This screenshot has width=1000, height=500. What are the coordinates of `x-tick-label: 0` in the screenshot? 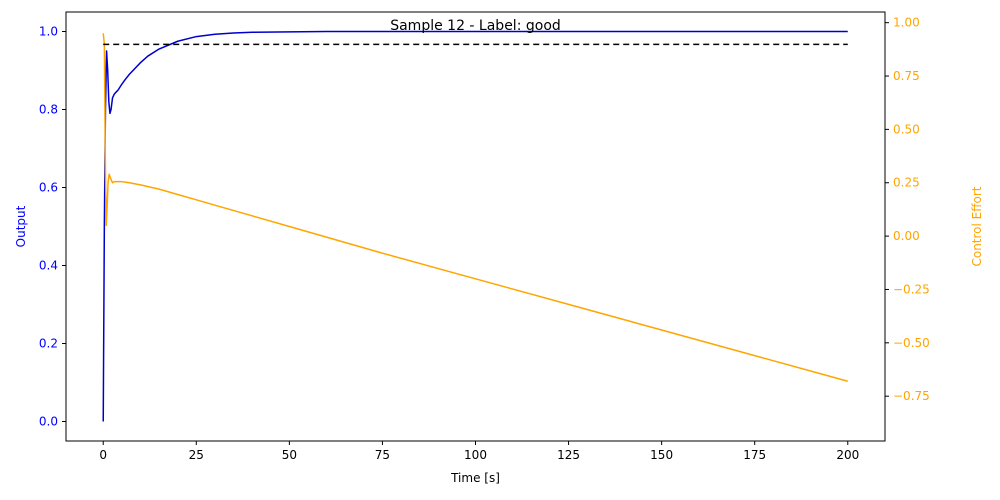 It's located at (103, 455).